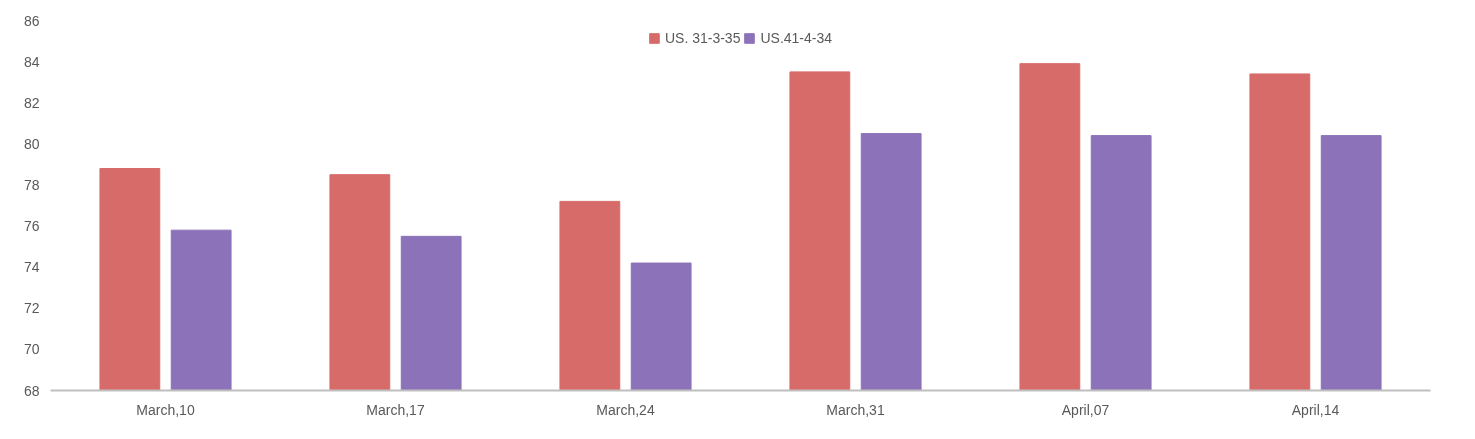 Image resolution: width=1475 pixels, height=439 pixels. Describe the element at coordinates (395, 409) in the screenshot. I see `x-tick-label: March,17` at that location.